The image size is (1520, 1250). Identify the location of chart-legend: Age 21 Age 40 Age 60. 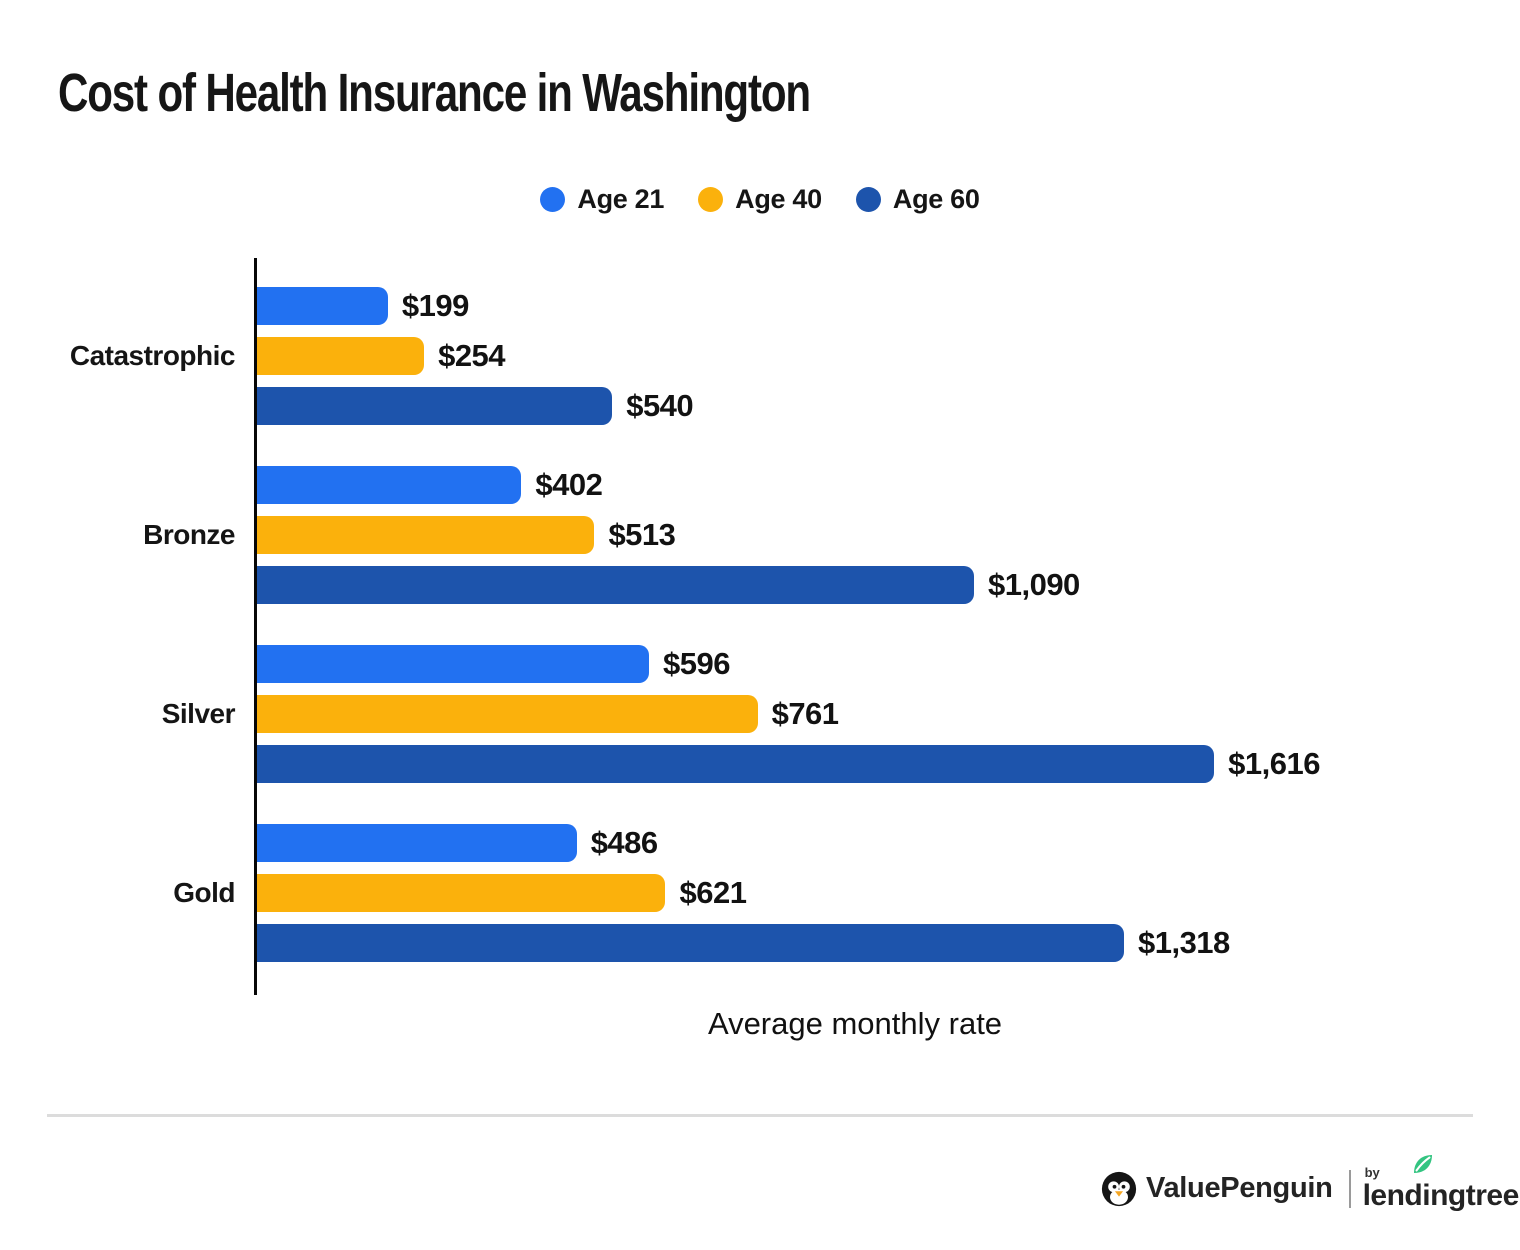
(760, 199).